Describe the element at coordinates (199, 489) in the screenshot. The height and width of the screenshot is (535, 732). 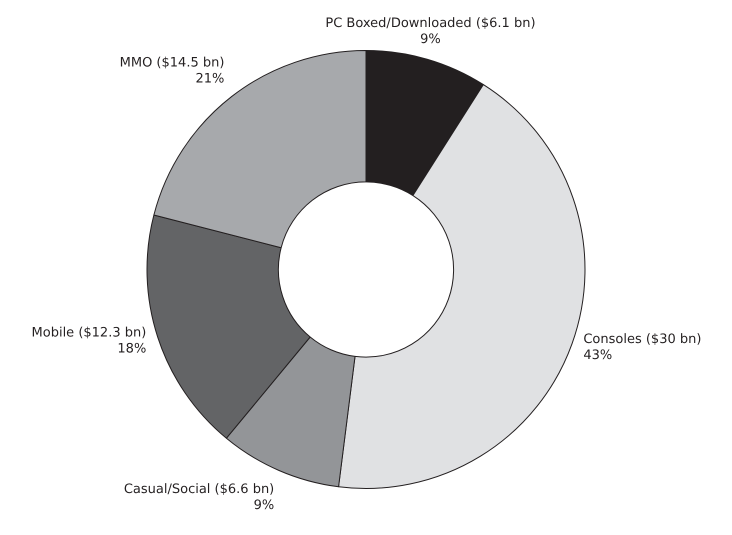
I see `slice-label: Casual/Social ($6.6 bn)` at that location.